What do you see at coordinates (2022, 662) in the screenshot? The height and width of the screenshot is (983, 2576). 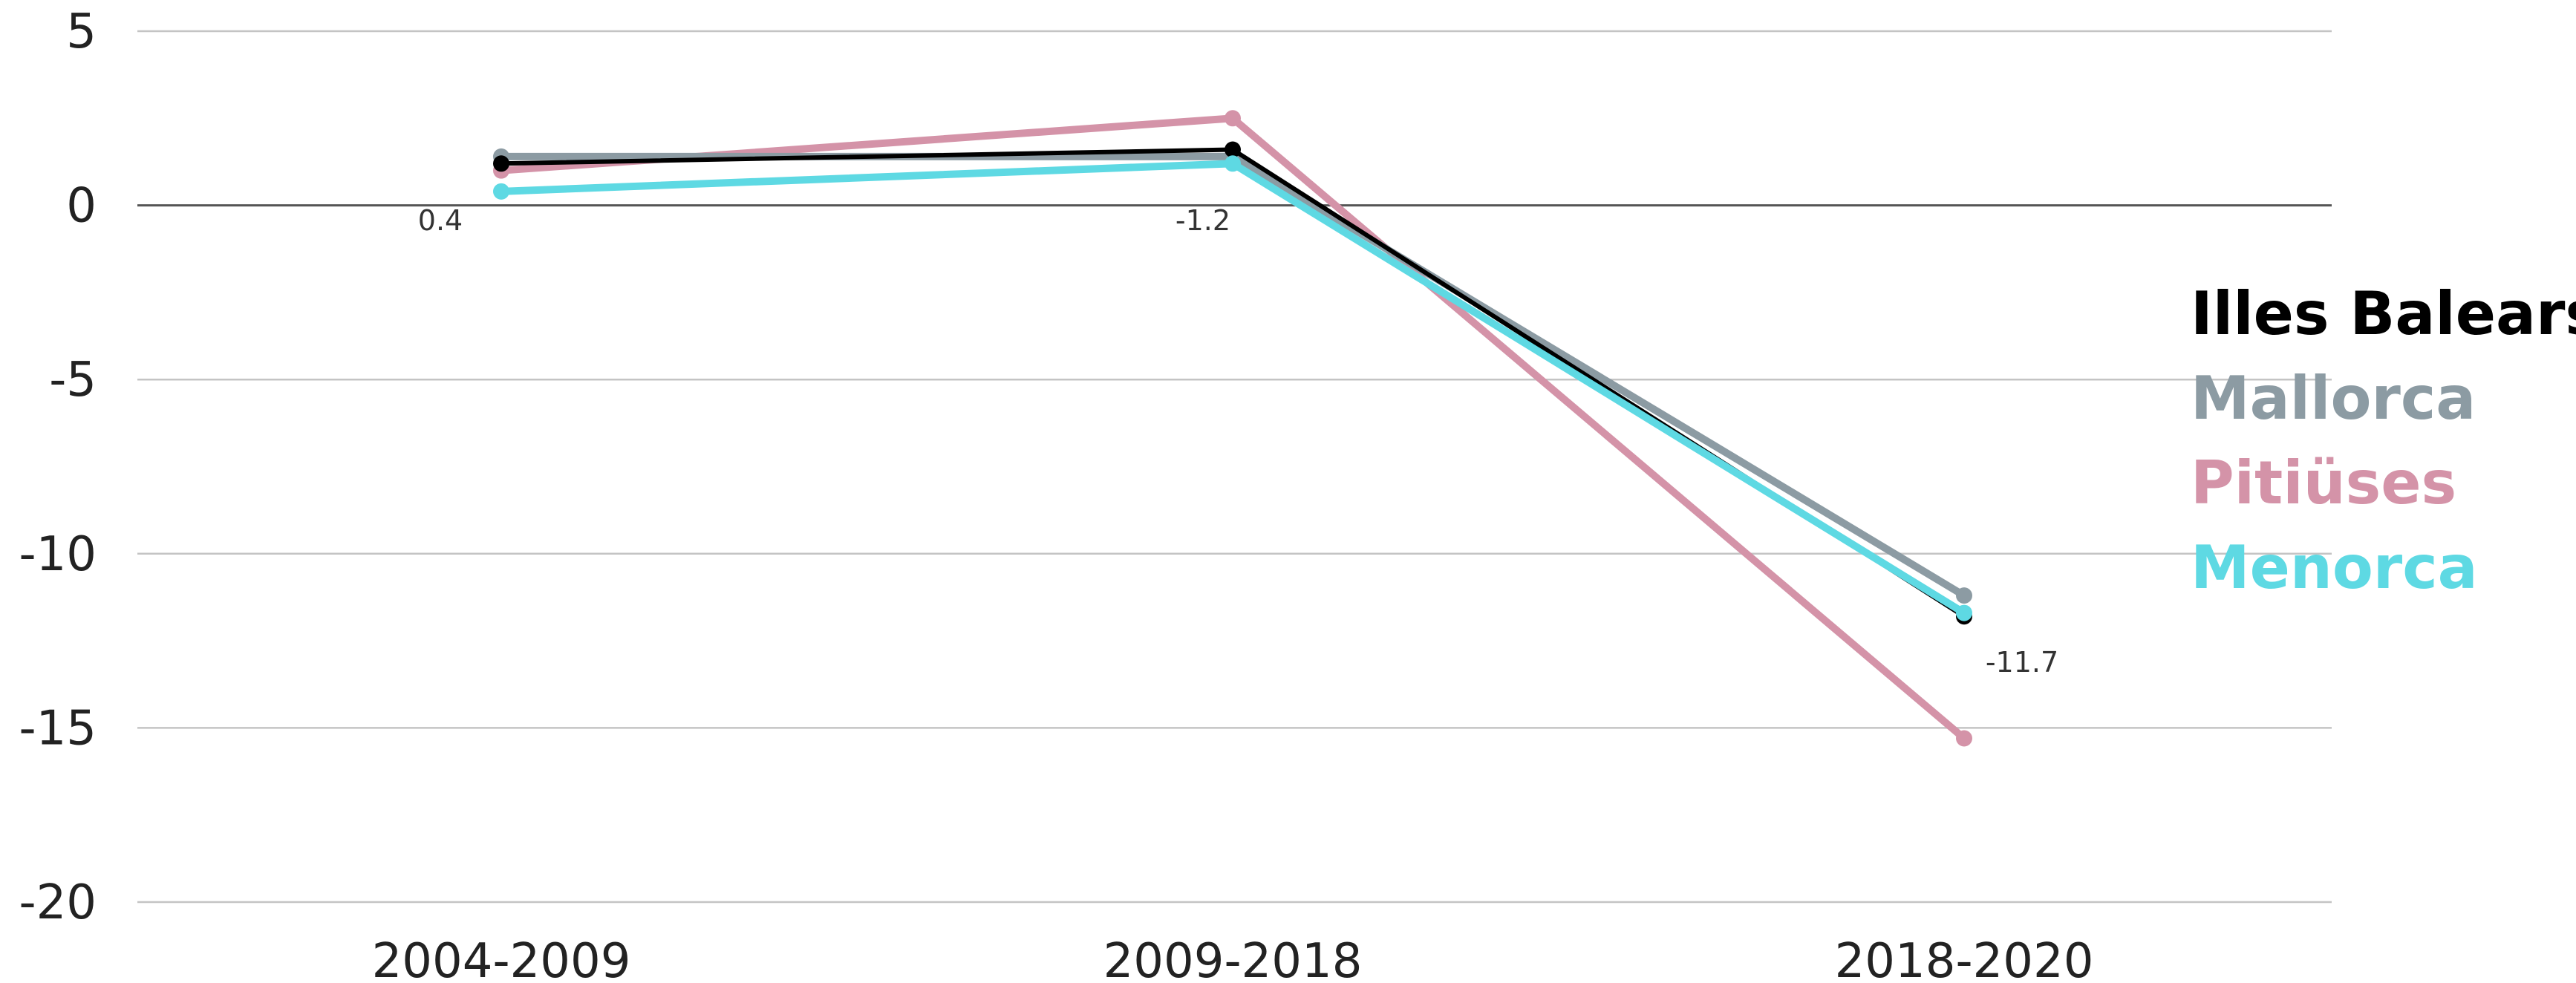 I see `data-label: -11.7` at bounding box center [2022, 662].